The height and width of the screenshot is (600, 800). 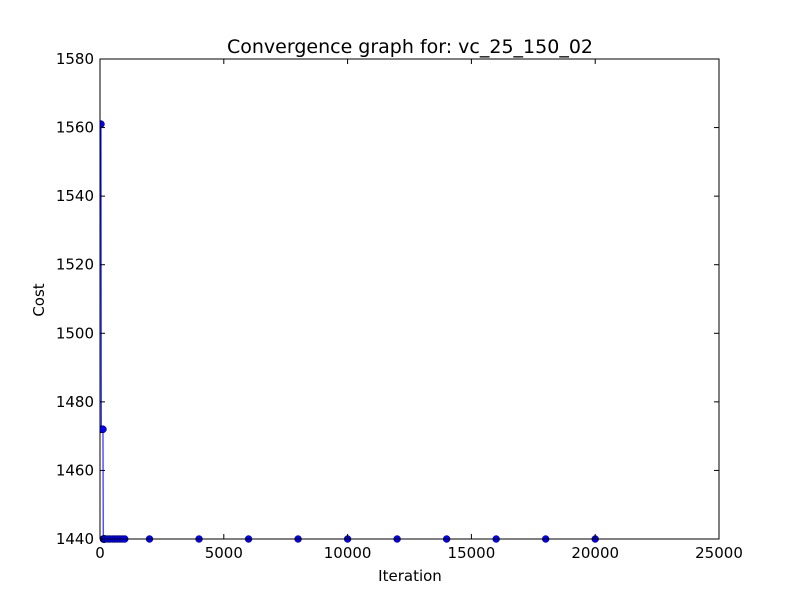 What do you see at coordinates (75, 128) in the screenshot?
I see `y-tick-label: 1560` at bounding box center [75, 128].